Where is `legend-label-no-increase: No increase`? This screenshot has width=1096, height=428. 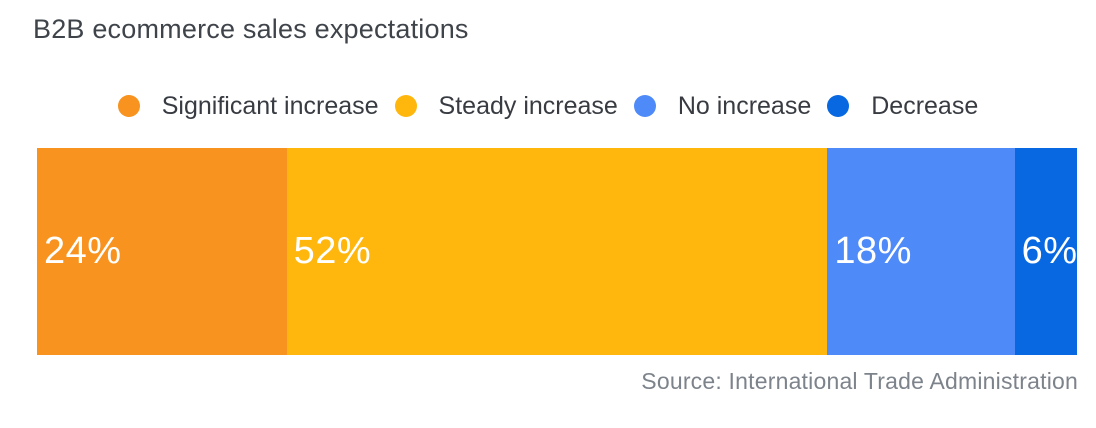
legend-label-no-increase: No increase is located at coordinates (744, 105).